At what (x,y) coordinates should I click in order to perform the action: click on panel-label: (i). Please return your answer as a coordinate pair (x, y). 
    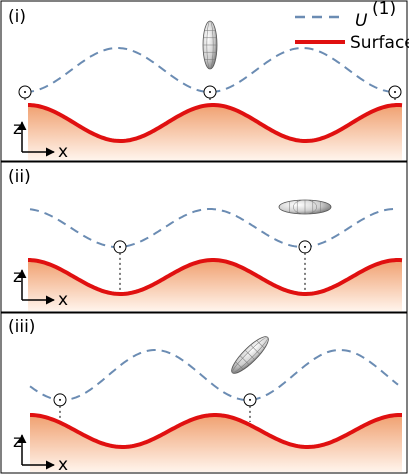
    Looking at the image, I should click on (17, 17).